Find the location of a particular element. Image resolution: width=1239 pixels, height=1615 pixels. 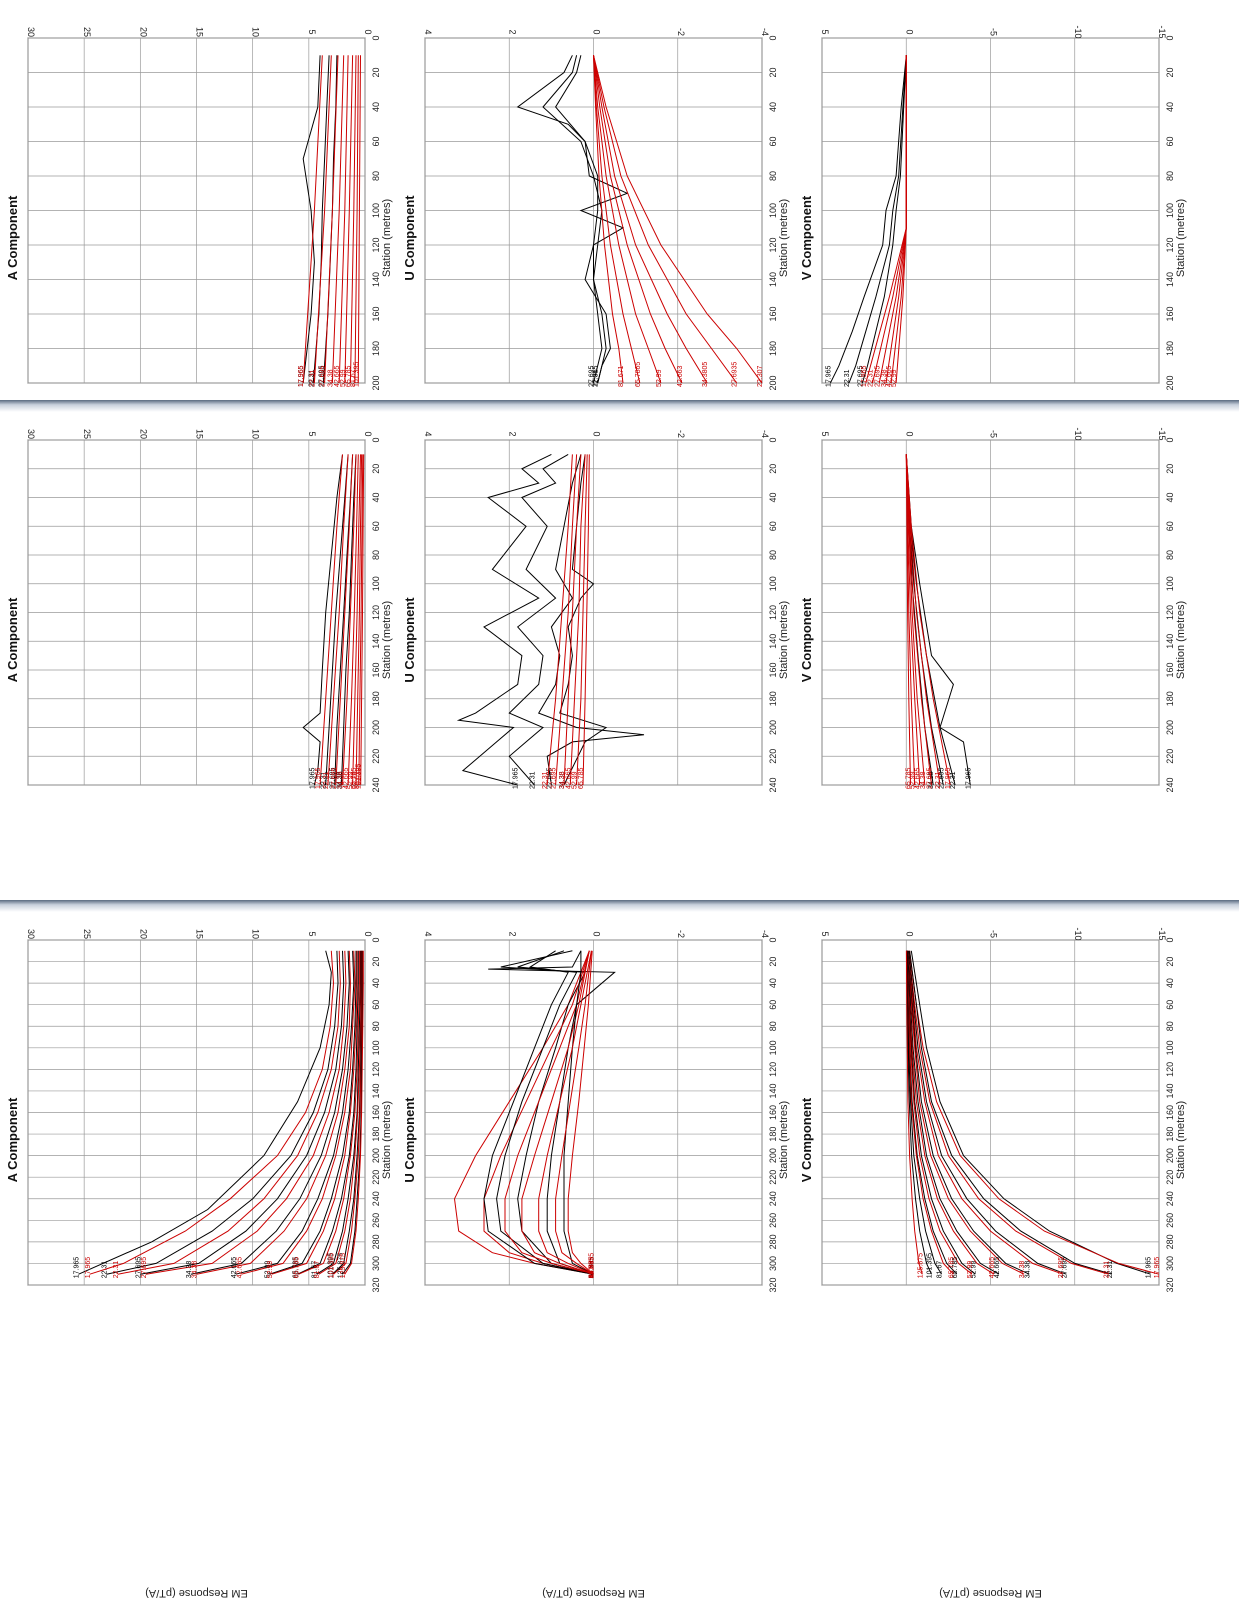

series-line-measured-52.99 is located at coordinates (552, 1112).